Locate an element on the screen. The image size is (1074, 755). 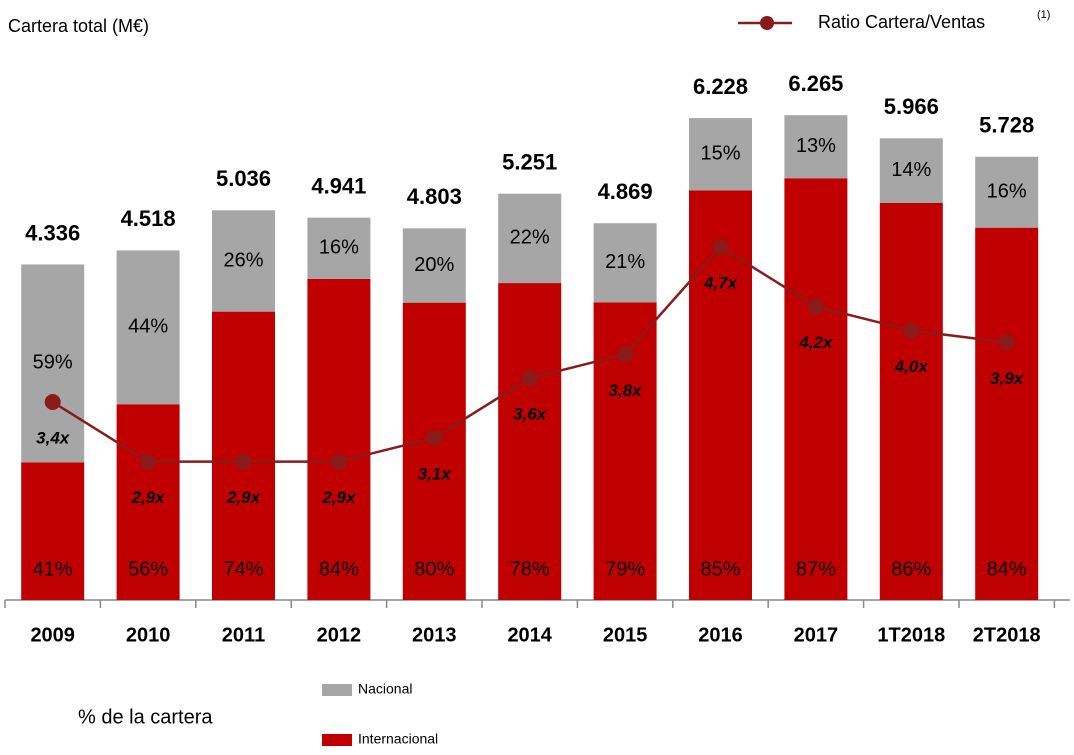
ratio-label: 3,1x is located at coordinates (435, 473).